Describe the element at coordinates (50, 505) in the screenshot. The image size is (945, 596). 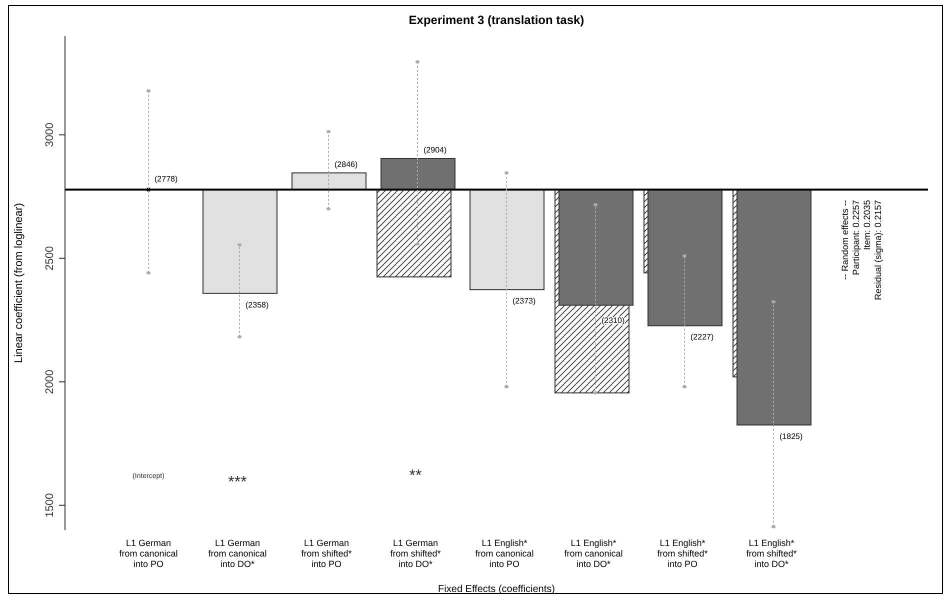
I see `y-tick-label: 1500` at that location.